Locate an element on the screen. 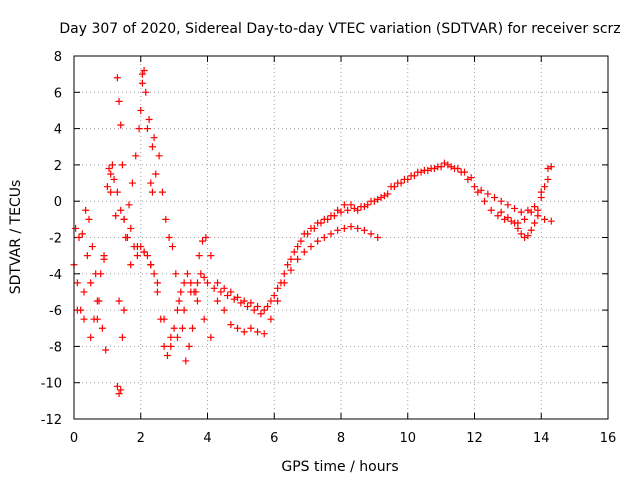  x-tick-label: 14 is located at coordinates (541, 438).